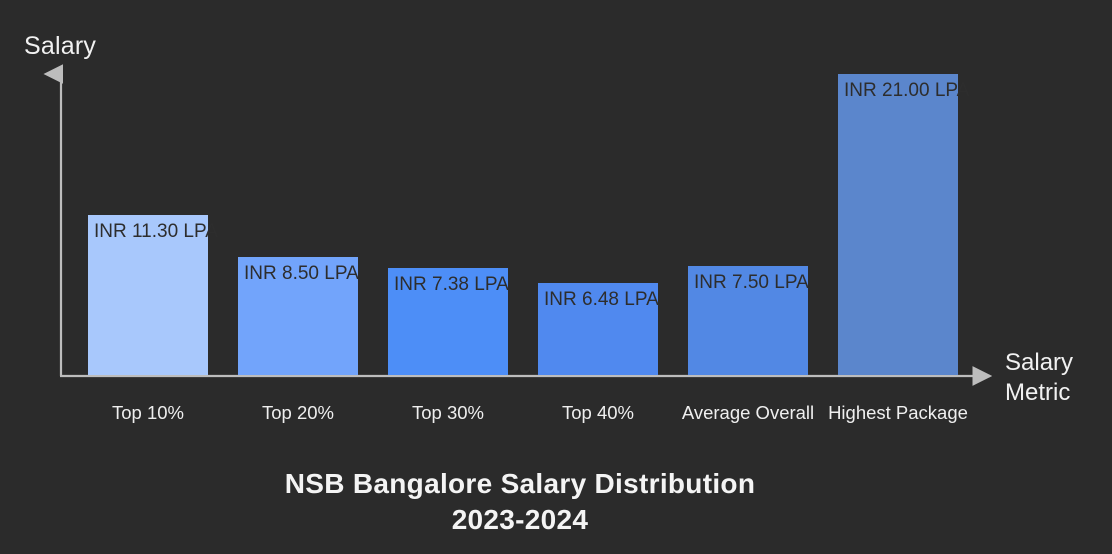  What do you see at coordinates (903, 224) in the screenshot?
I see `bar: INR 21.00 LPA` at bounding box center [903, 224].